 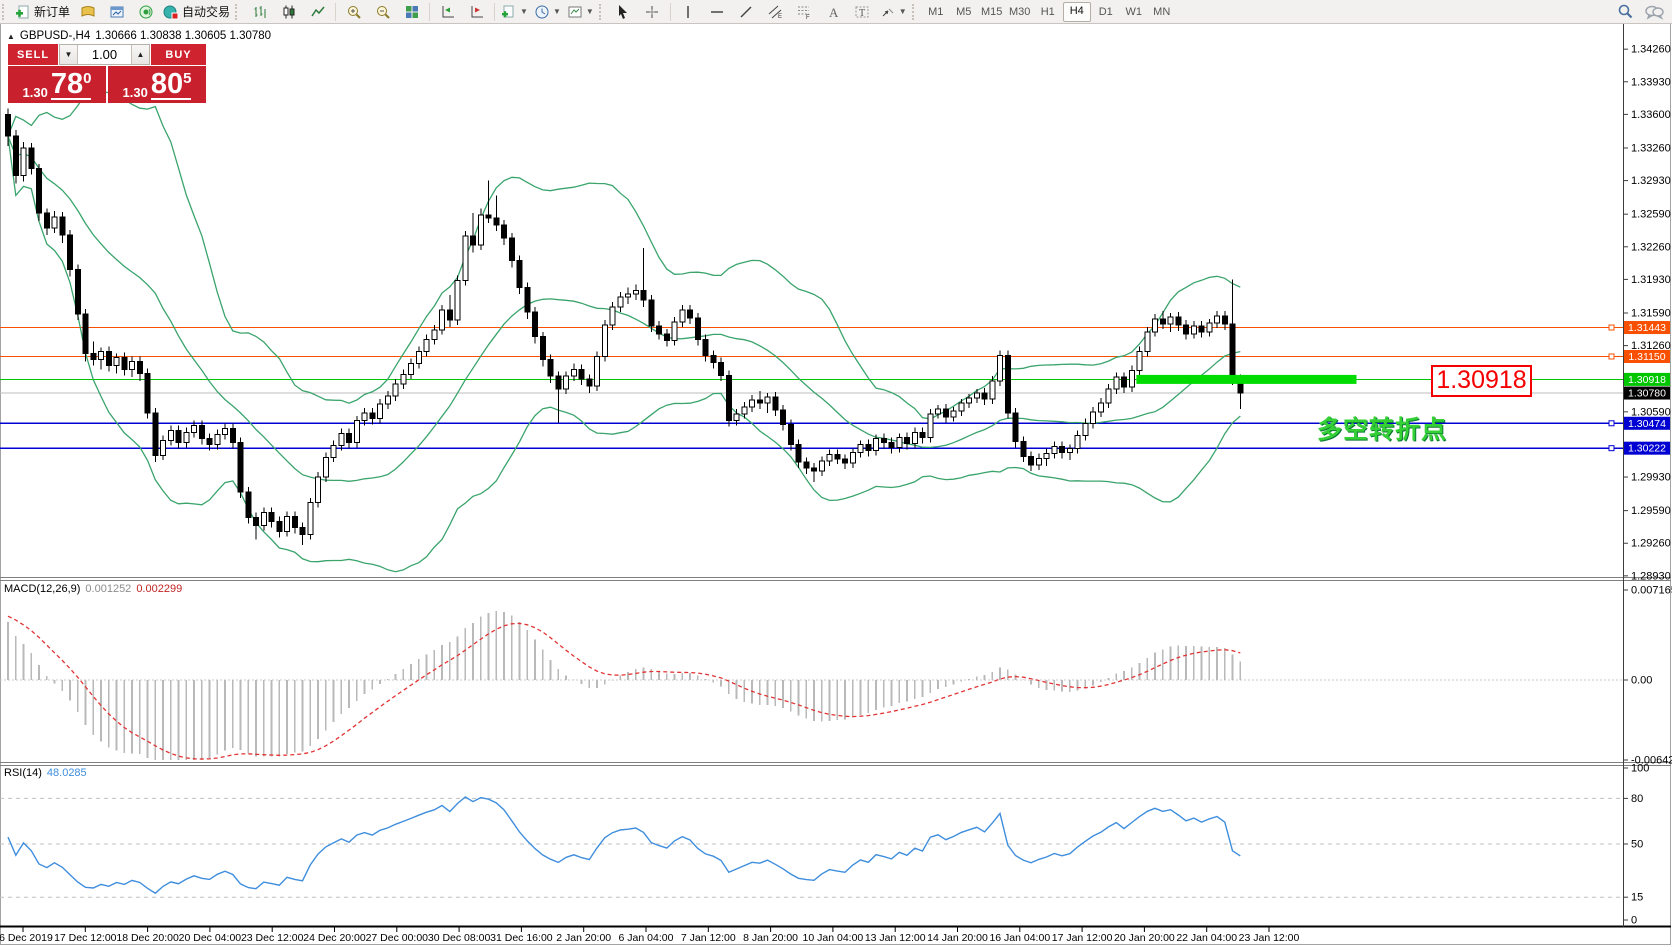 I want to click on buy-button: BUY, so click(x=178, y=54).